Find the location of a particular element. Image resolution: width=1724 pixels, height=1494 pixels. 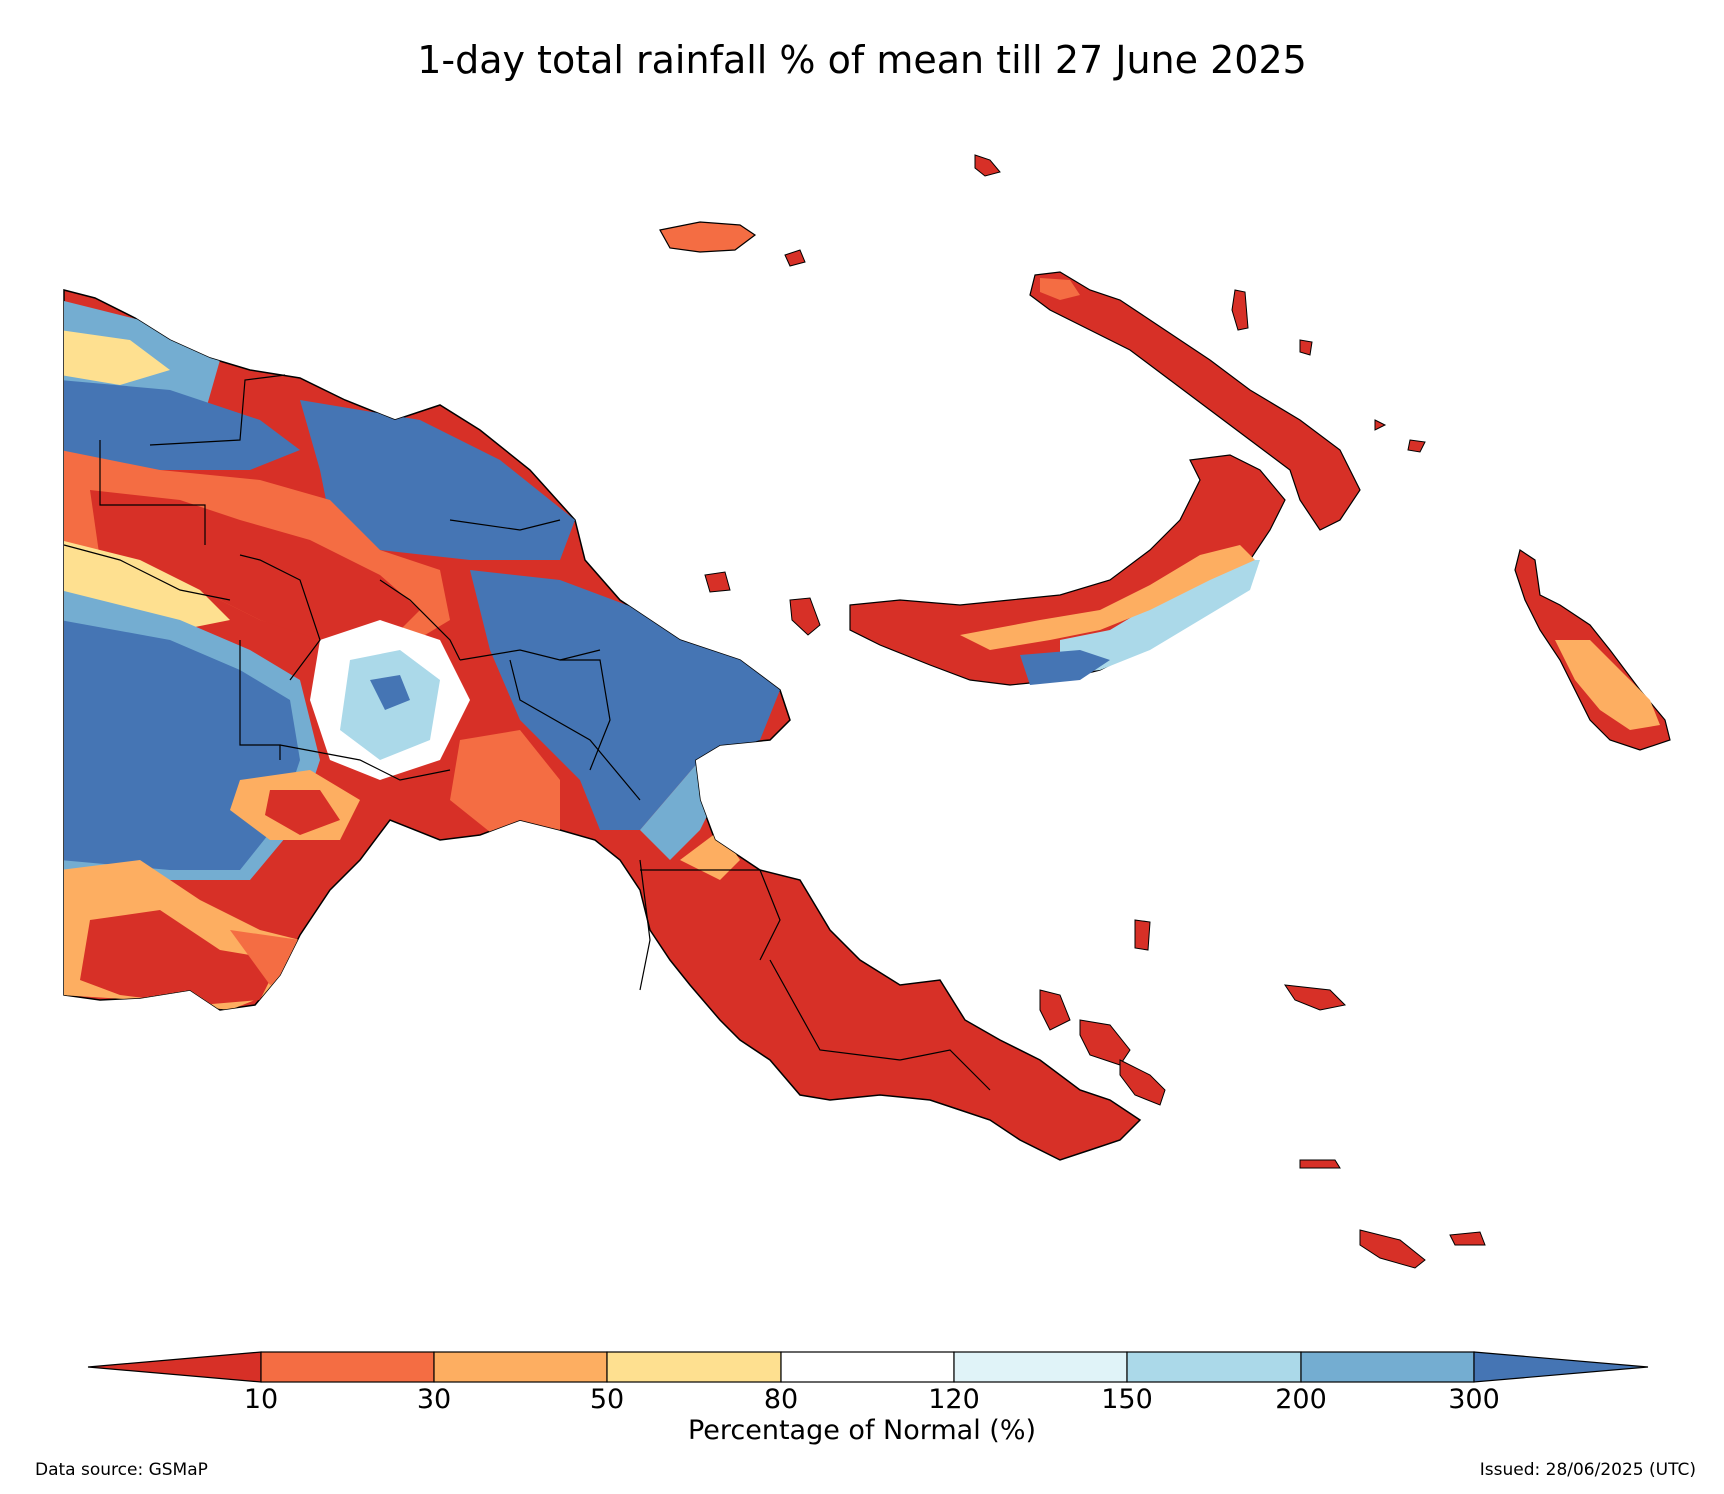

colorbar-tick-200: 200 is located at coordinates (1301, 1399).